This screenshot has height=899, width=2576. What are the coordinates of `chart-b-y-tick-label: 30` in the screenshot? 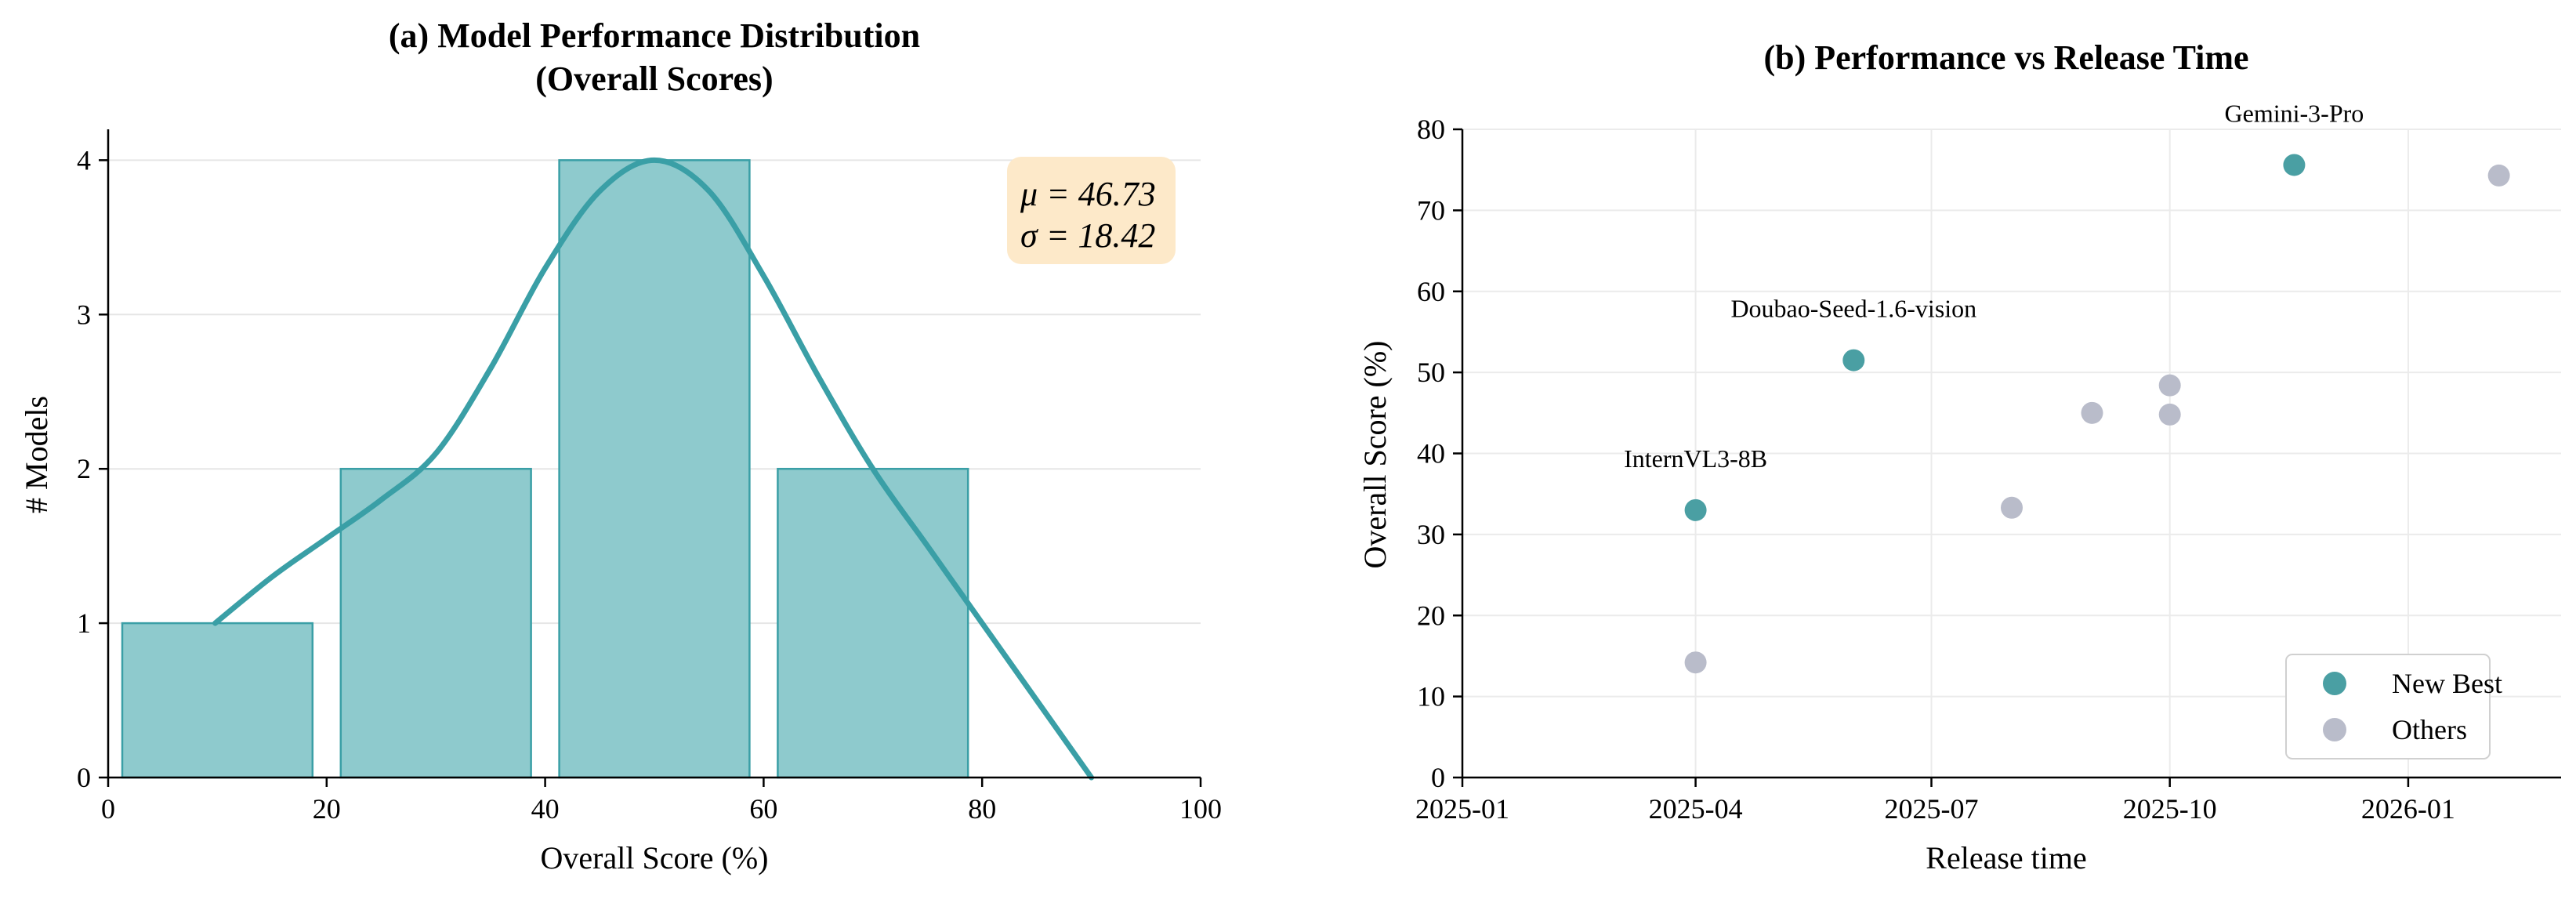 It's located at (1431, 535).